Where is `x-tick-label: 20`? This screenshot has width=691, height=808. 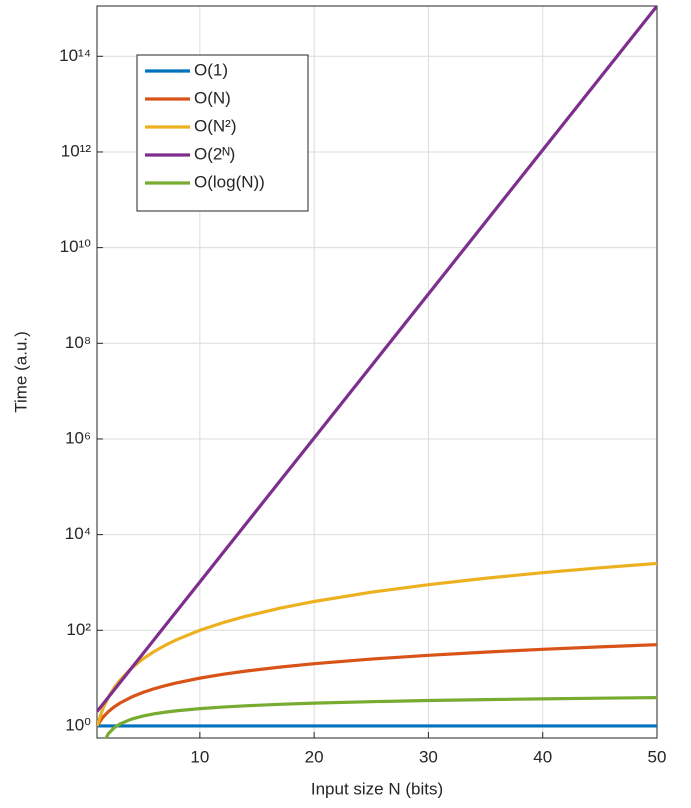
x-tick-label: 20 is located at coordinates (314, 756).